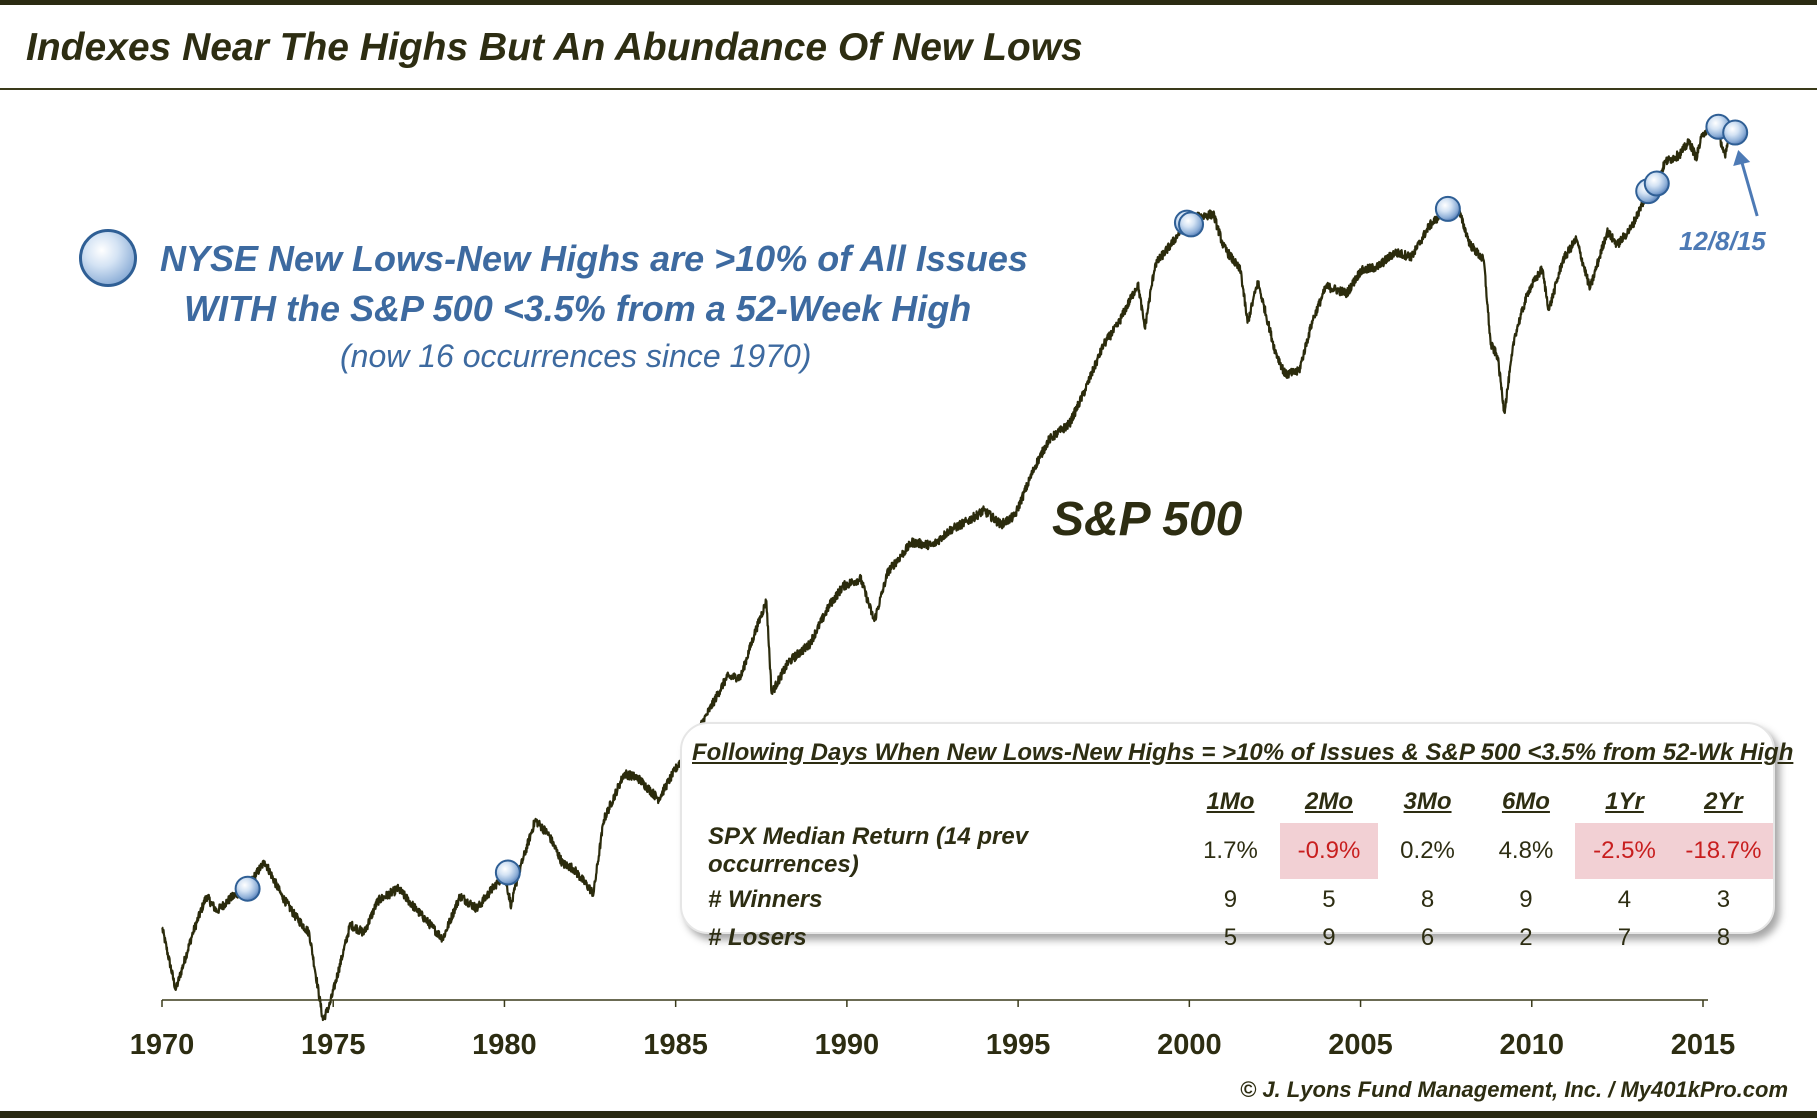 This screenshot has height=1118, width=1817. I want to click on x-tick-label: 1980, so click(504, 1045).